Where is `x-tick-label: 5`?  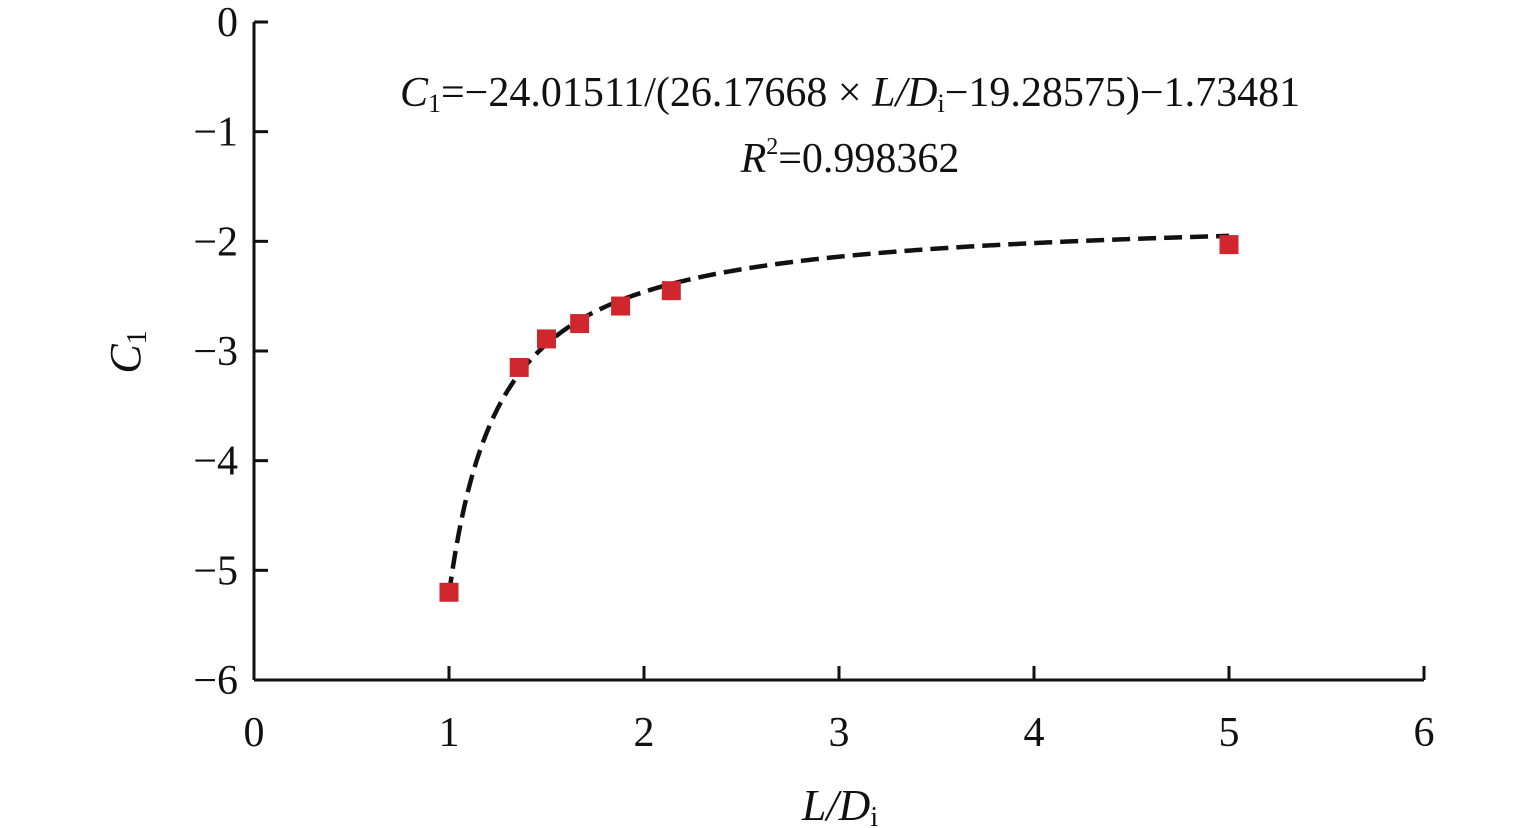
x-tick-label: 5 is located at coordinates (1229, 733).